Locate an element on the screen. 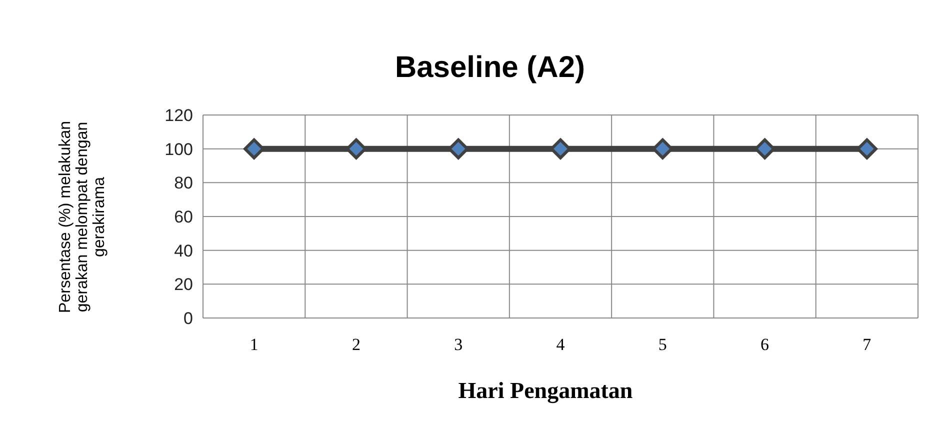 The image size is (931, 431). x-tick-label: 7 is located at coordinates (867, 344).